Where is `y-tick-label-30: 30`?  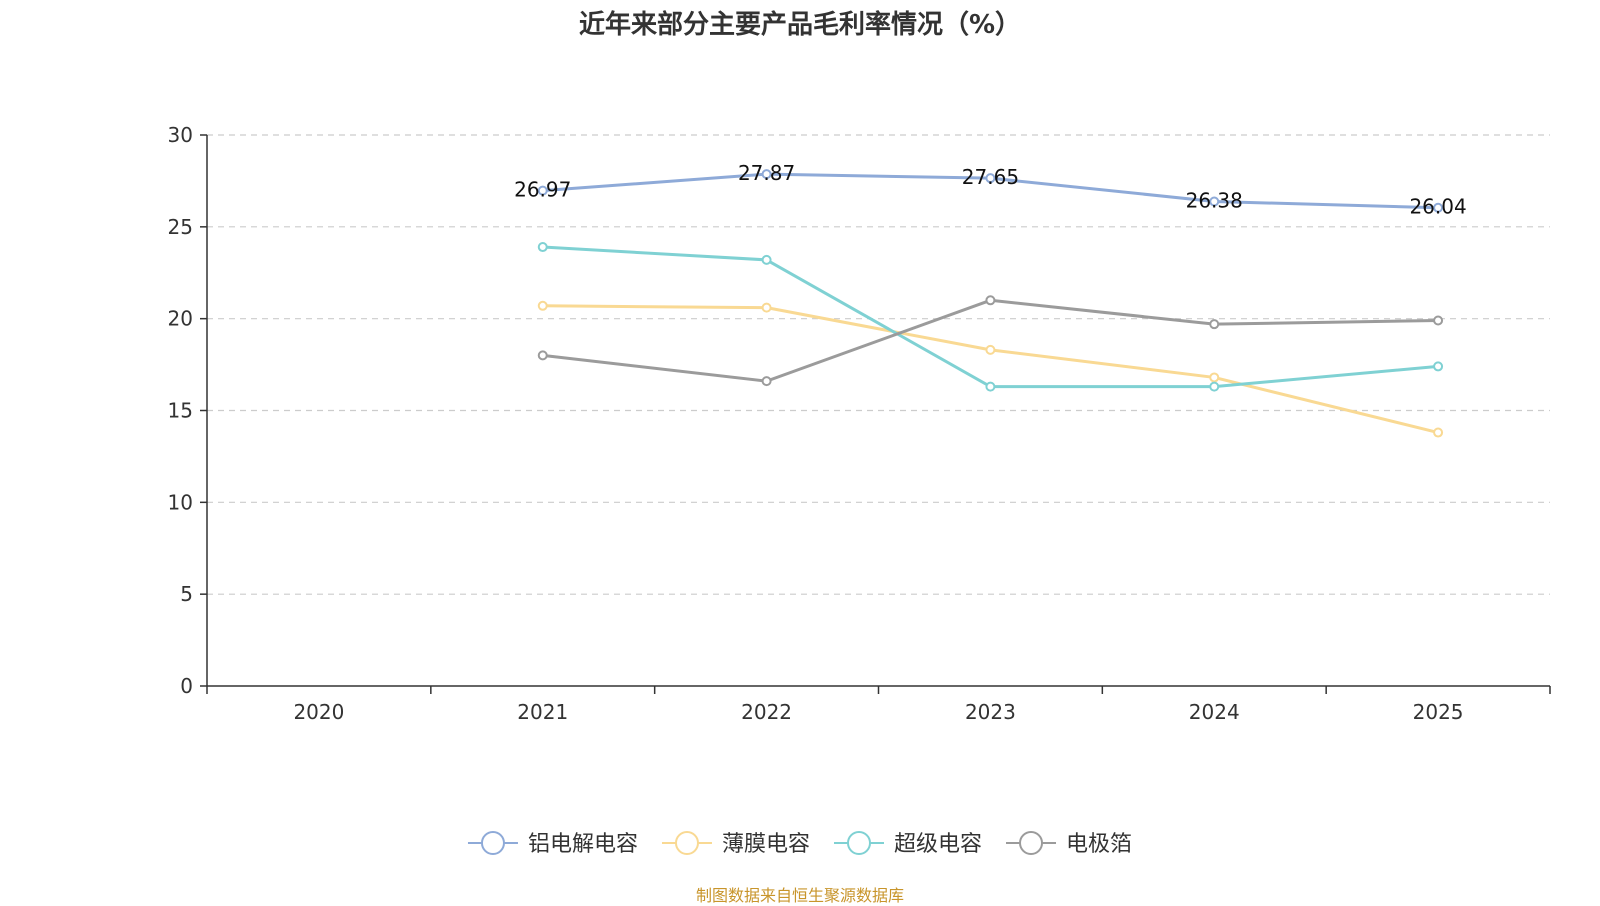
y-tick-label-30: 30 is located at coordinates (180, 135).